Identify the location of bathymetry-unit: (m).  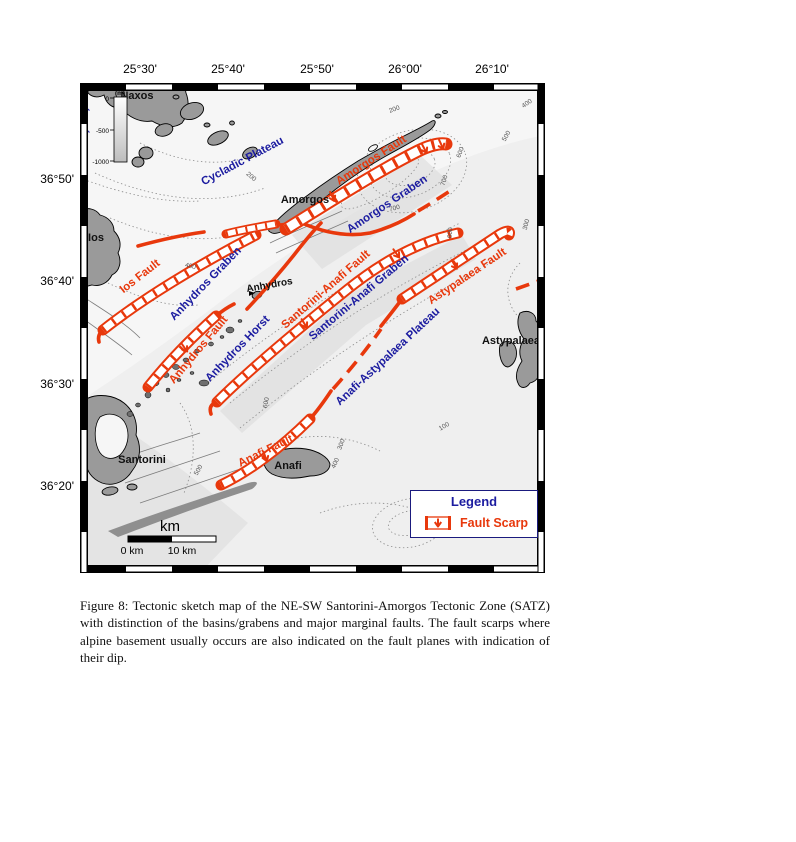
(120, 93).